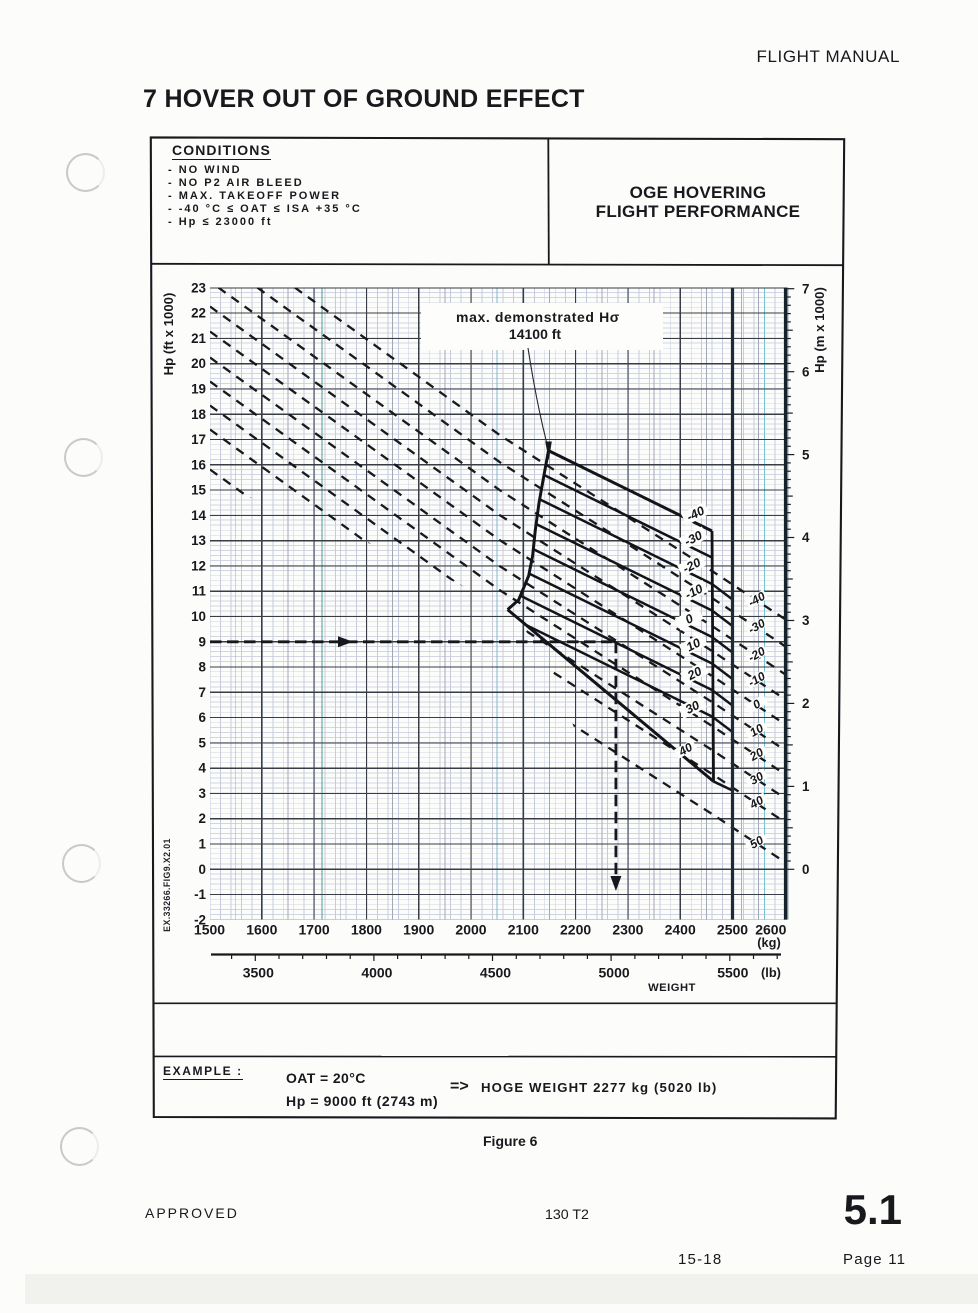 This screenshot has height=1313, width=978. I want to click on svg-text: 5000, so click(614, 973).